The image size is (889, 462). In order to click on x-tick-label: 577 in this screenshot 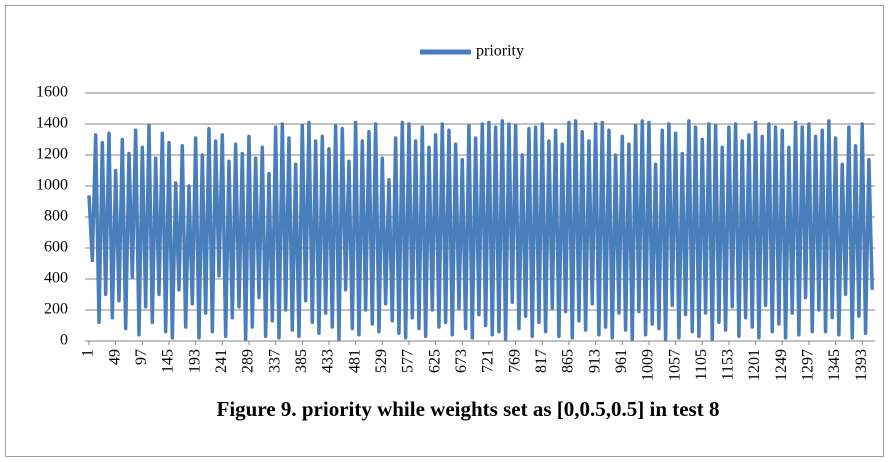, I will do `click(408, 361)`.